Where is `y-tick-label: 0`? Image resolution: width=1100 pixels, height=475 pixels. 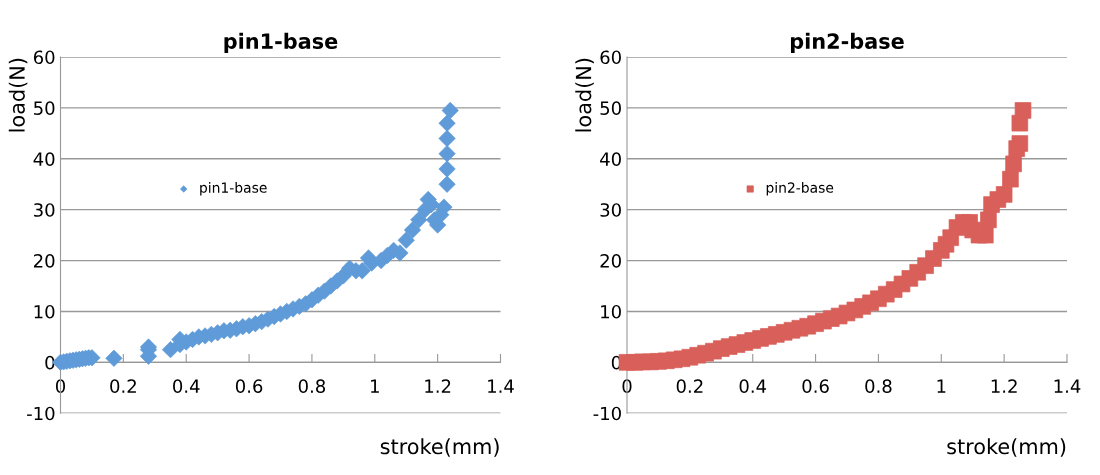
y-tick-label: 0 is located at coordinates (50, 362).